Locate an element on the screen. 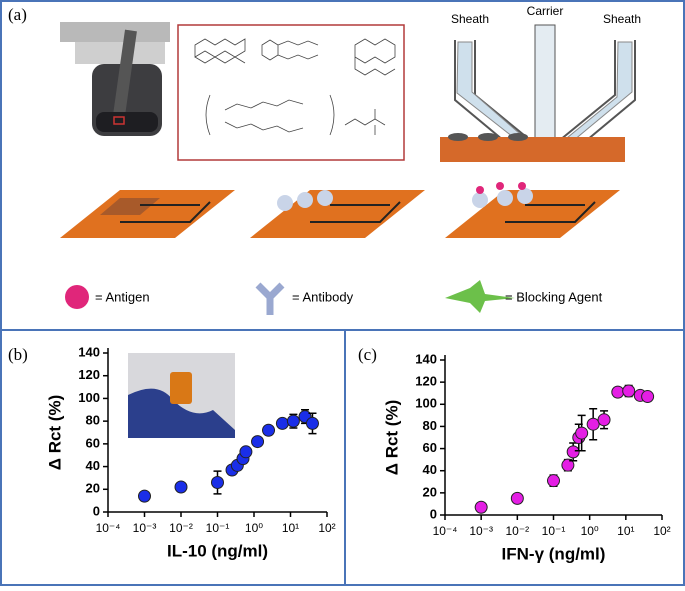 This screenshot has width=685, height=591. legend-label: = Blocking Agent is located at coordinates (554, 296).